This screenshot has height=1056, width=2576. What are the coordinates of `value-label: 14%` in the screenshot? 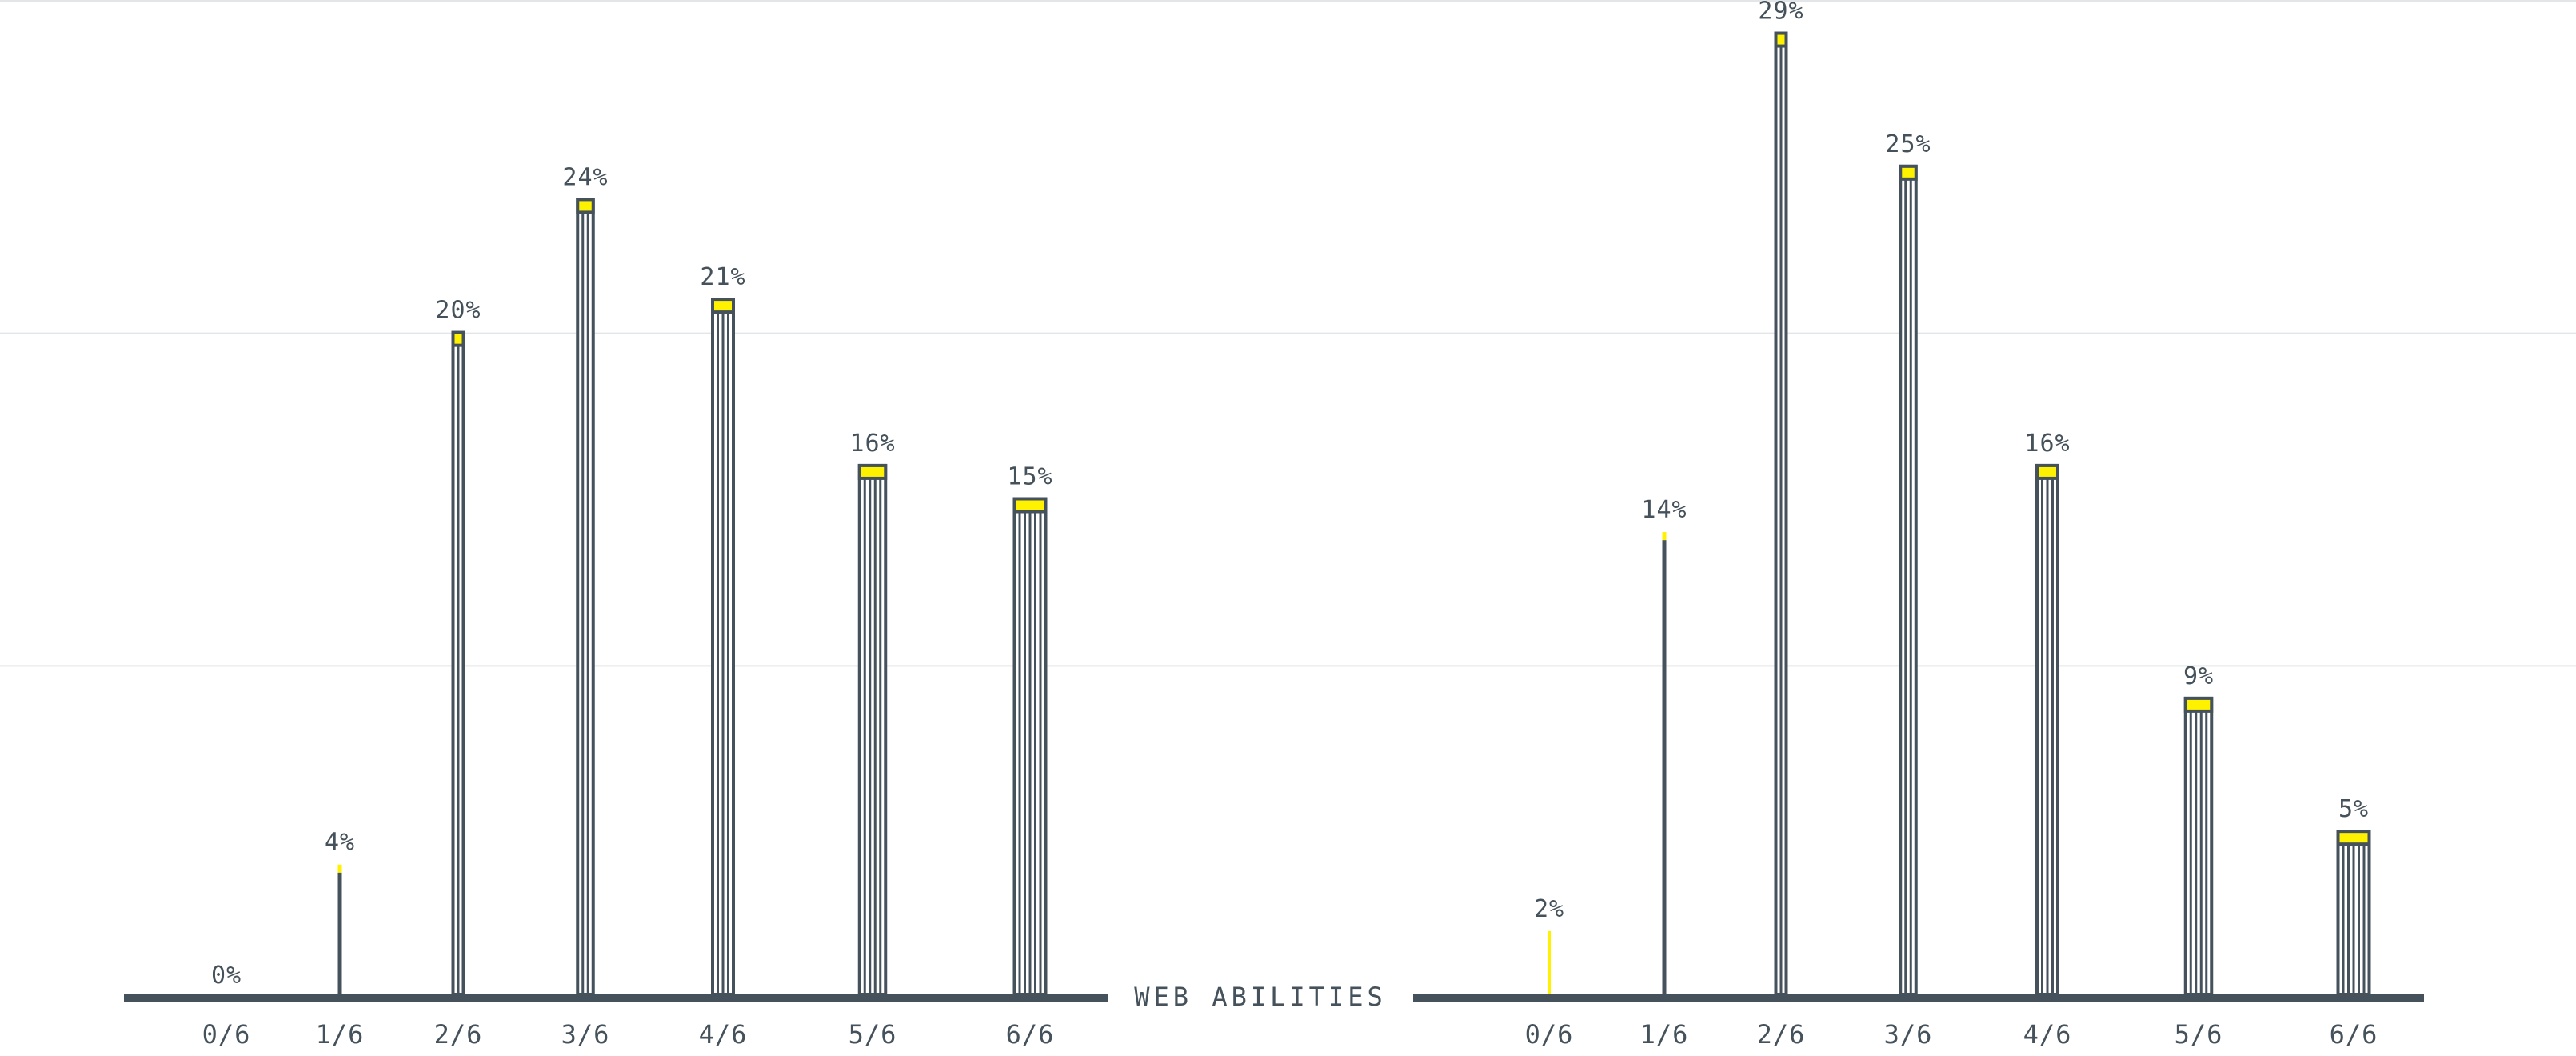 It's located at (1664, 510).